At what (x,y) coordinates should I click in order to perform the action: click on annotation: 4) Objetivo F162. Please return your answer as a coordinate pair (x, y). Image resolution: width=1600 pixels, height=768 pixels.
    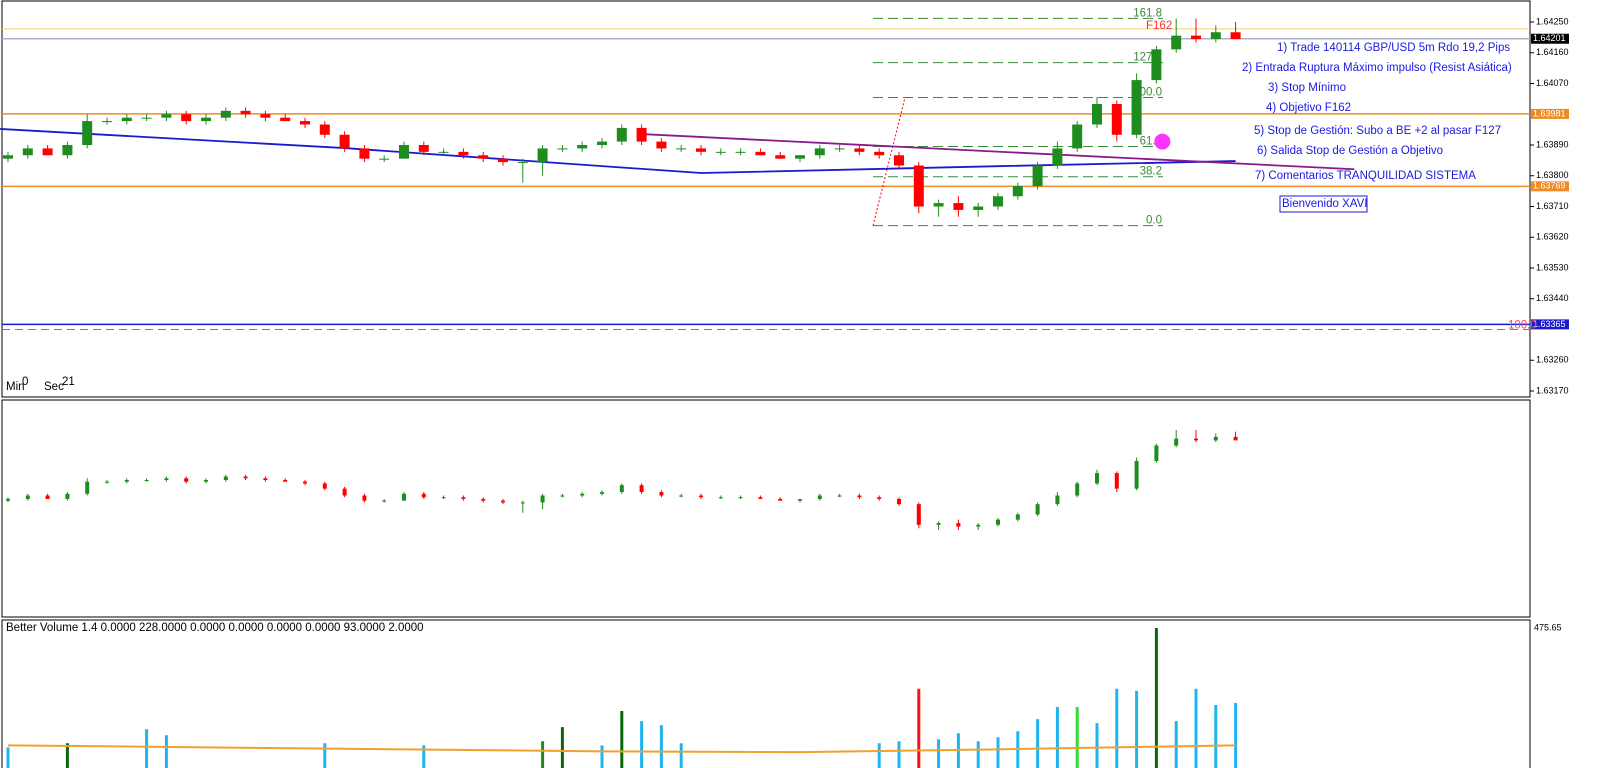
    Looking at the image, I should click on (1308, 108).